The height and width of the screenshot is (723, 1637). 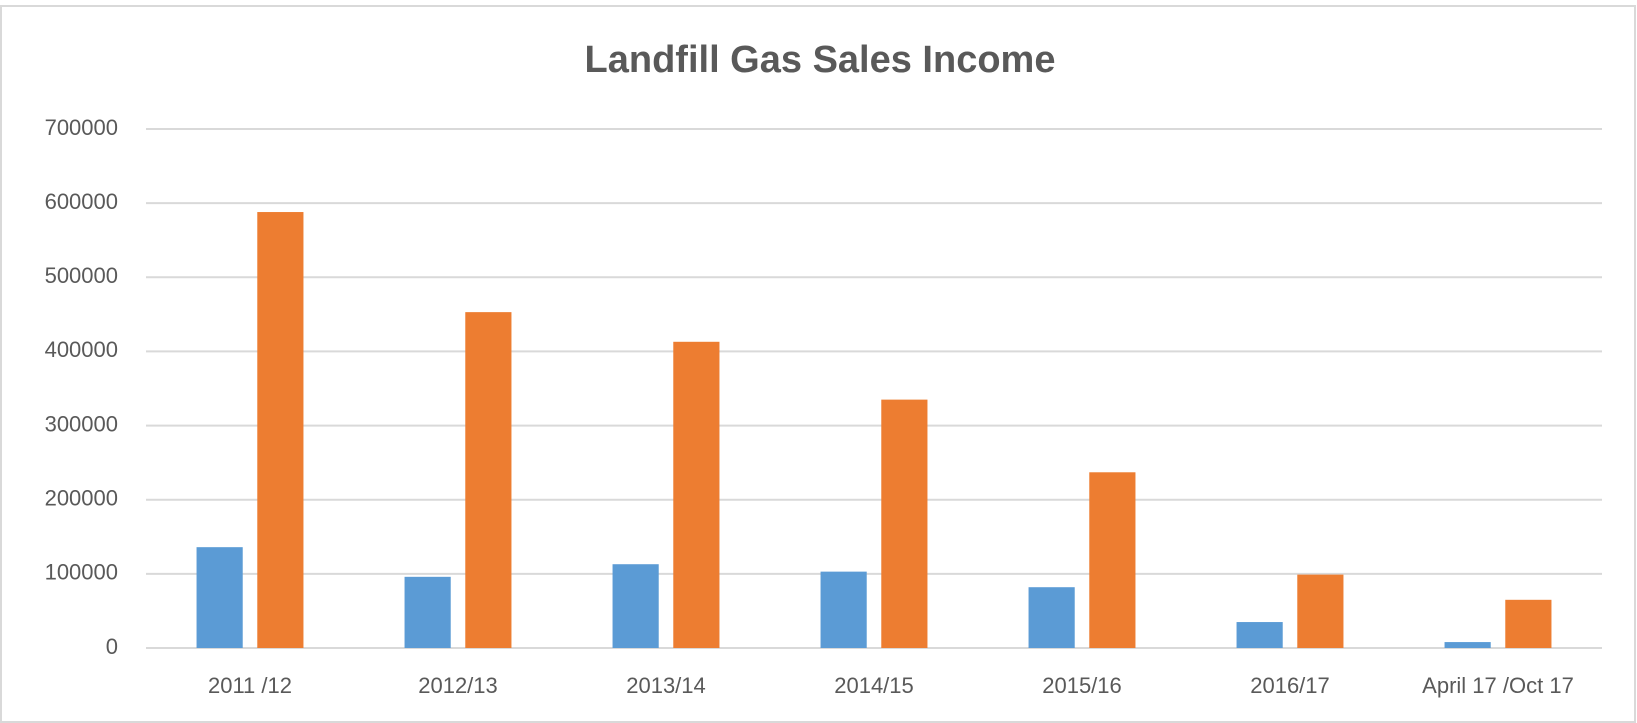 What do you see at coordinates (820, 60) in the screenshot?
I see `chart-title: Landfill Gas Sales Income` at bounding box center [820, 60].